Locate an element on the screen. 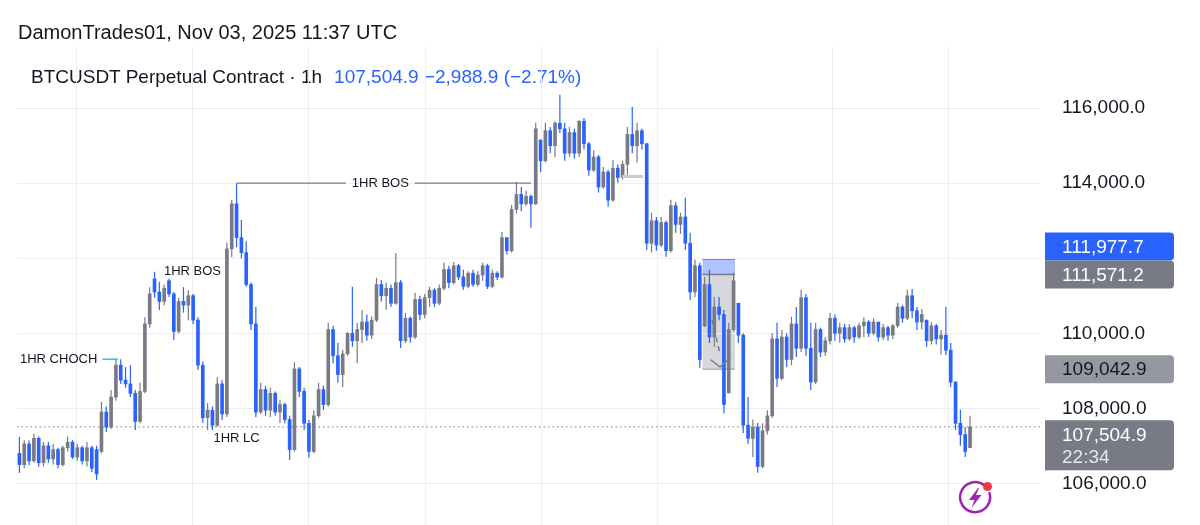 Image resolution: width=1200 pixels, height=525 pixels. y-tick-label: 110,000.0 is located at coordinates (1104, 332).